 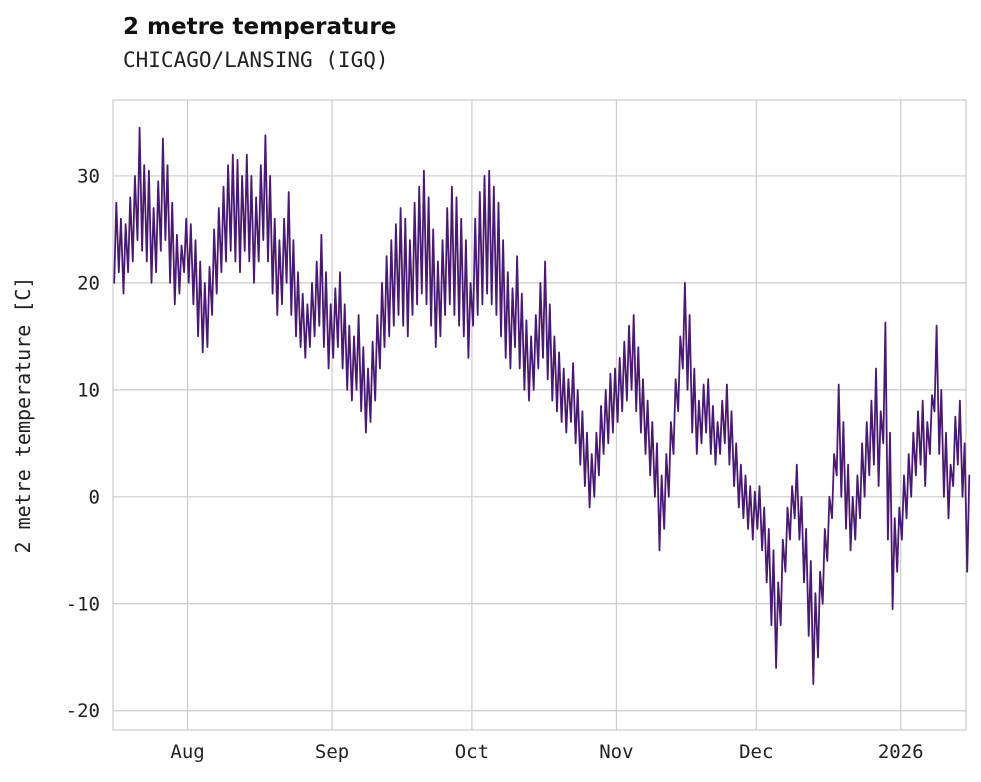 I want to click on chart-subtitle: CHICAGO/LANSING (IGQ), so click(x=256, y=60).